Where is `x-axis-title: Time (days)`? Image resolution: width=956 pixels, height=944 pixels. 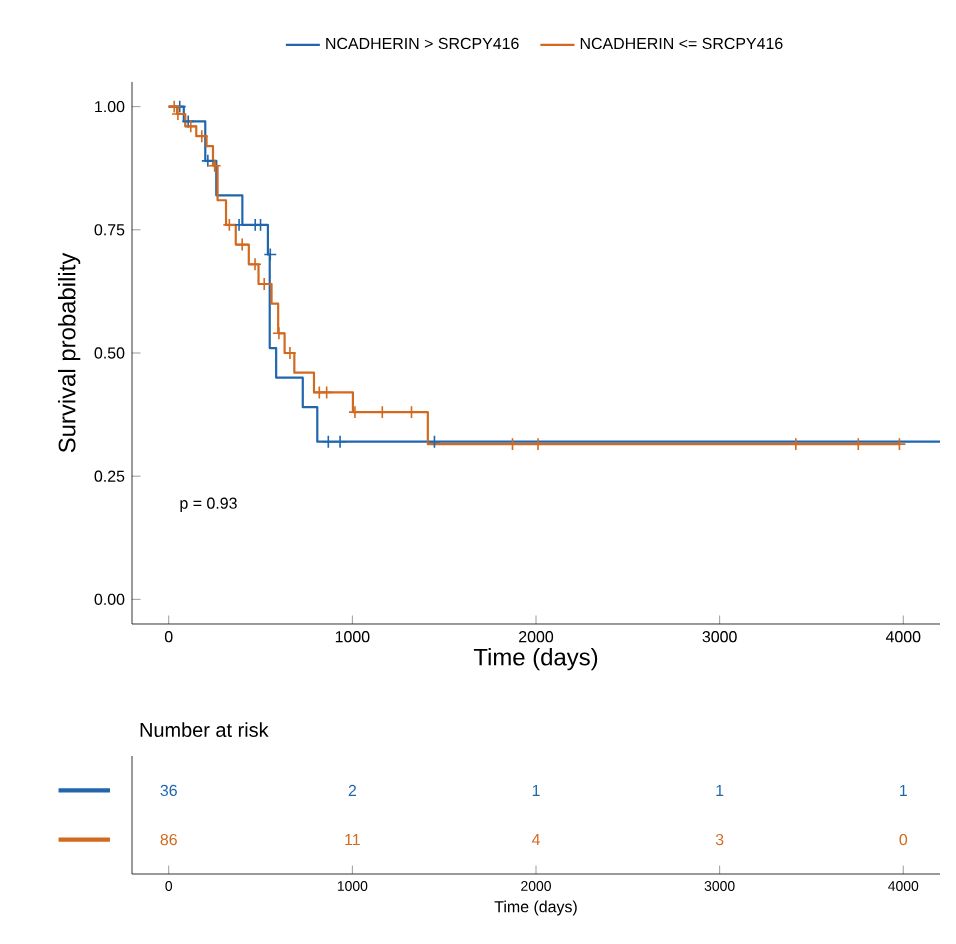
x-axis-title: Time (days) is located at coordinates (535, 659).